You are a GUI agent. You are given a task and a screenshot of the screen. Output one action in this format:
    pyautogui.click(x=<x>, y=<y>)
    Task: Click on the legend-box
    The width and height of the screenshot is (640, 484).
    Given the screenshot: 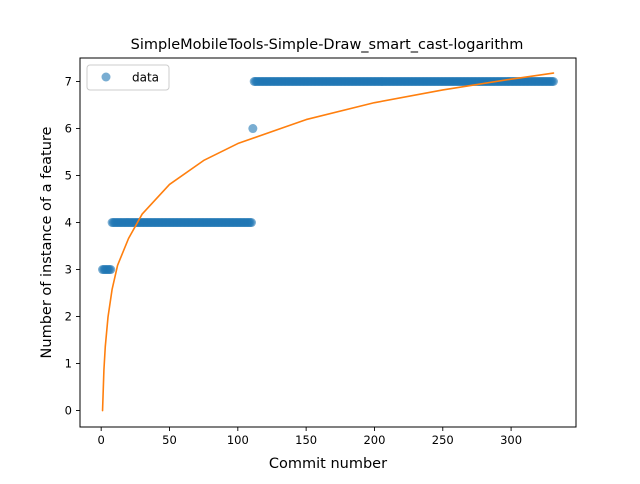 What is the action you would take?
    pyautogui.click(x=128, y=77)
    